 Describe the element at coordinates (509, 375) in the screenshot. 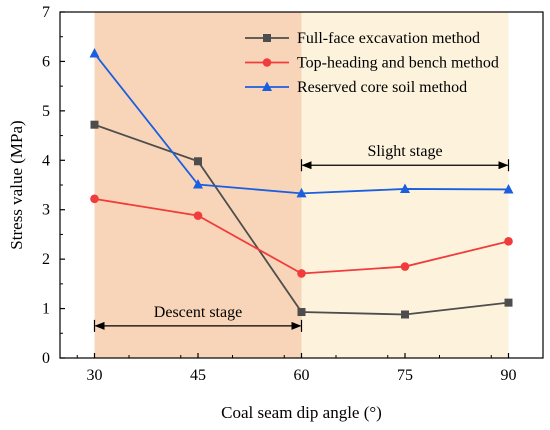

I see `x-tick-label: 90` at that location.